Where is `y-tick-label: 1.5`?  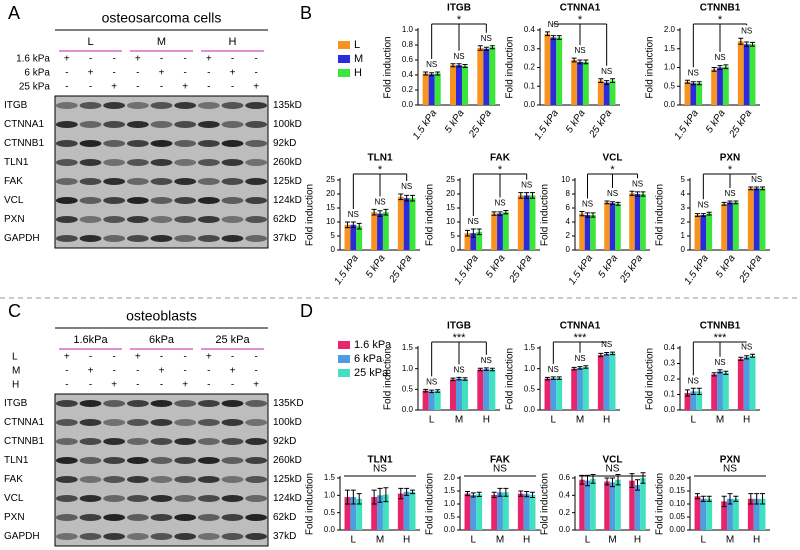 y-tick-label: 1.5 is located at coordinates (408, 347).